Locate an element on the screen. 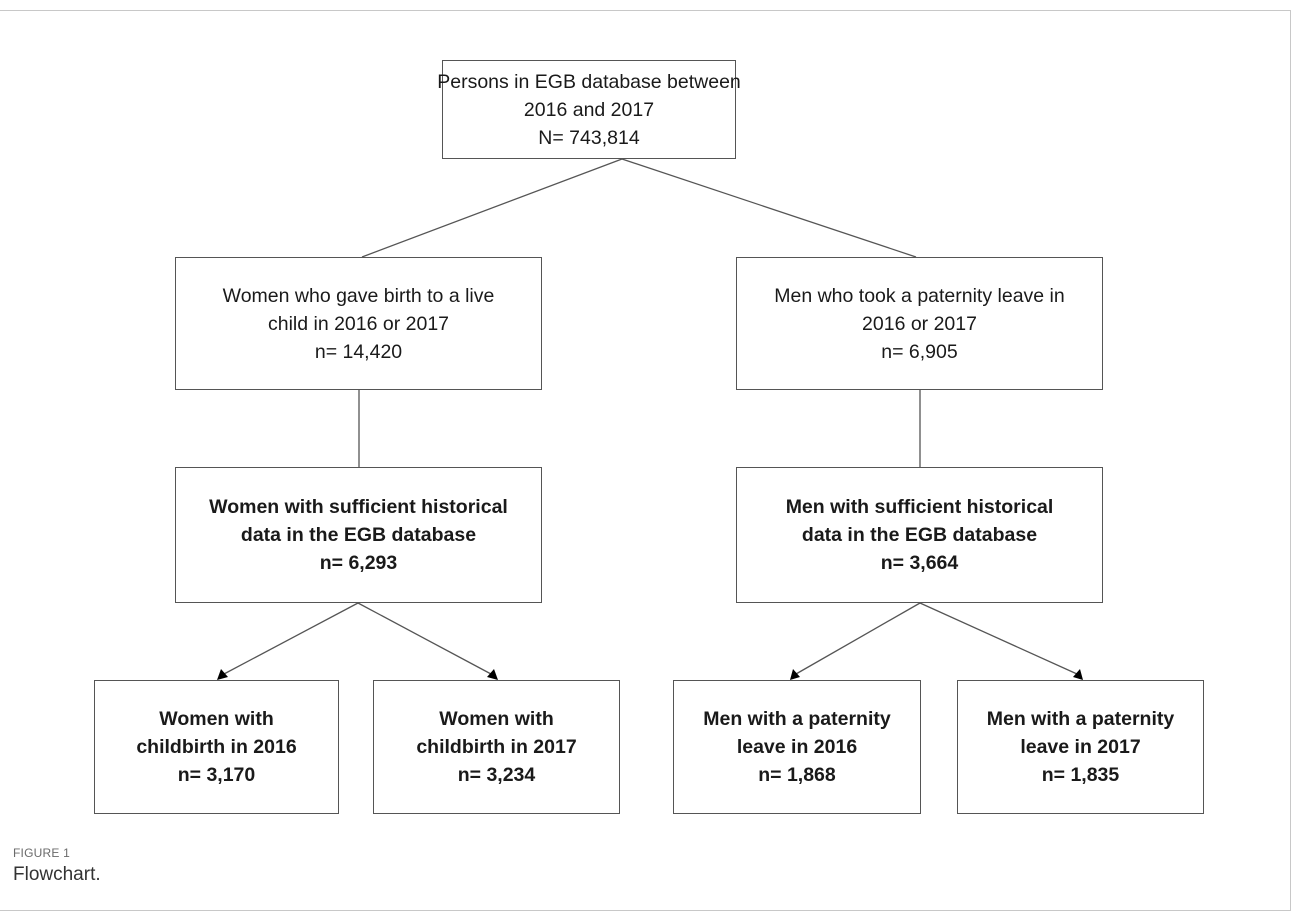 The image size is (1292, 912). connector-men-hist-to-2017 is located at coordinates (998, 638).